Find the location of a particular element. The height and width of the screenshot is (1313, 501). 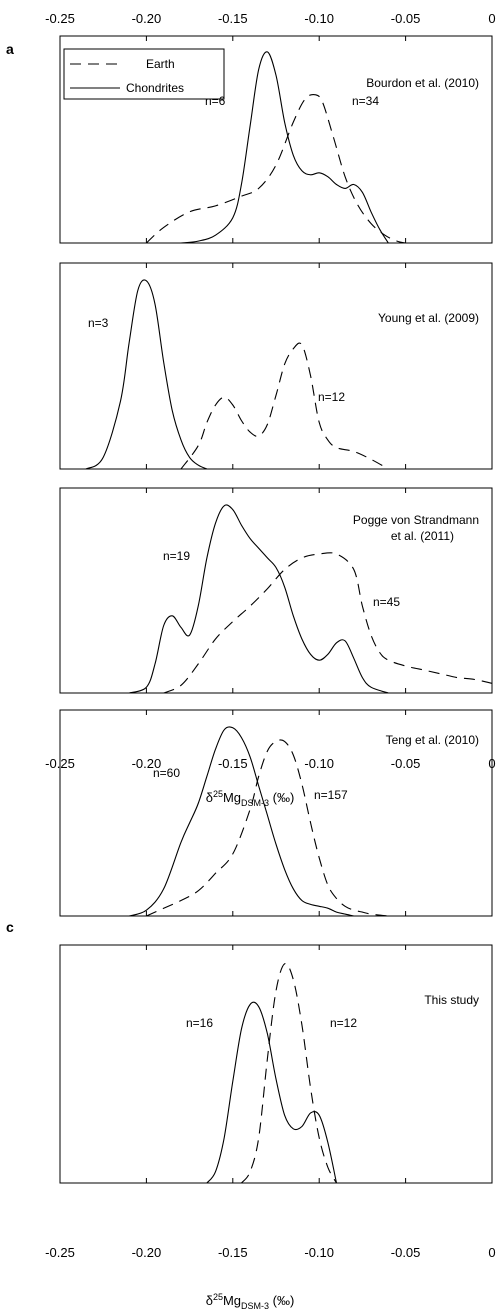

panel-title: Bourdon et al. (2010) is located at coordinates (422, 83).